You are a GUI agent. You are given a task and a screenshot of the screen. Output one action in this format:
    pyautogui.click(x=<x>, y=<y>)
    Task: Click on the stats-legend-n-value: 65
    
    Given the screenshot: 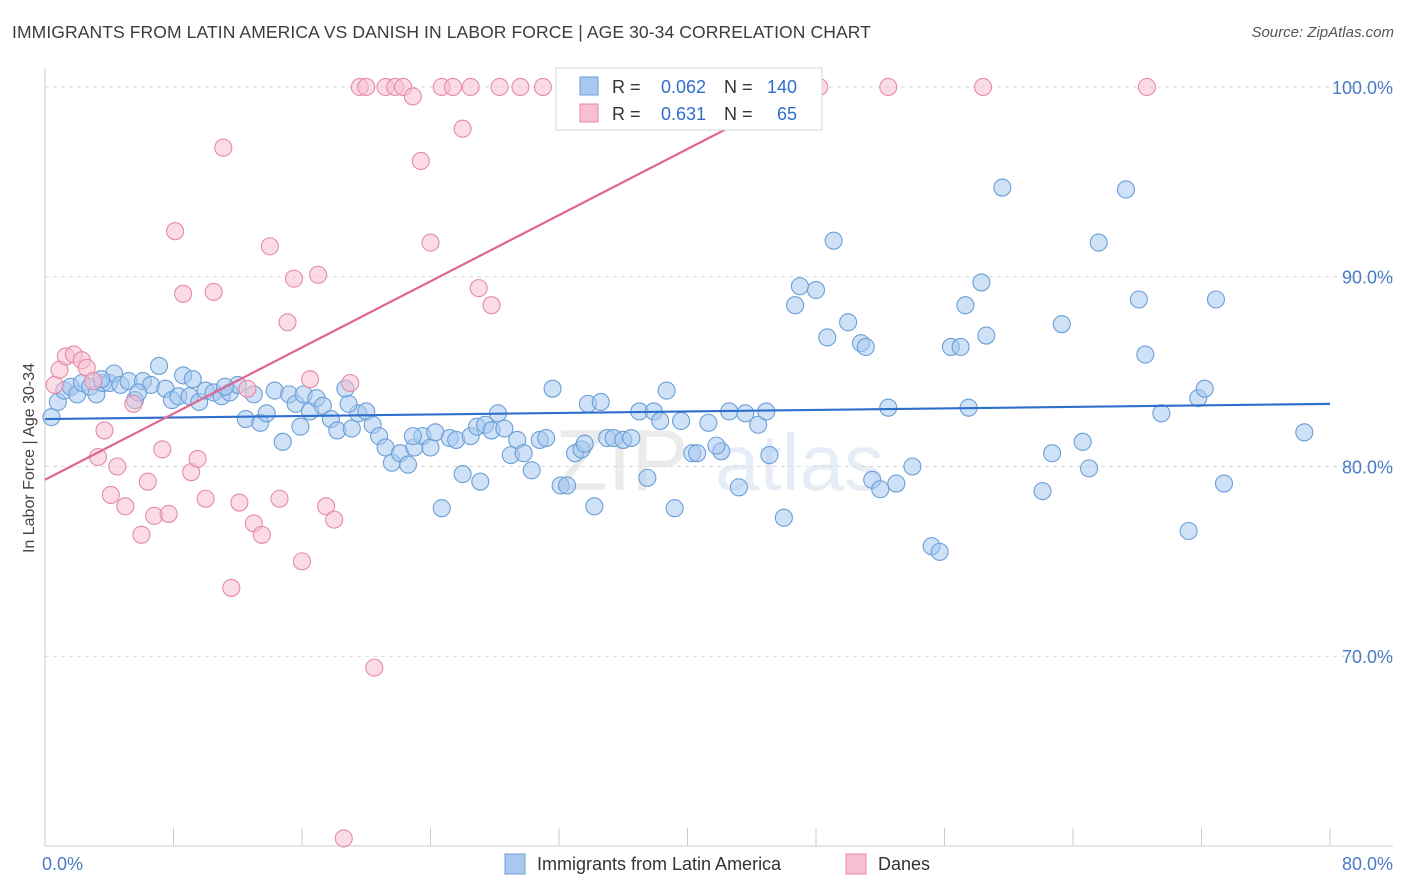 What is the action you would take?
    pyautogui.click(x=787, y=114)
    